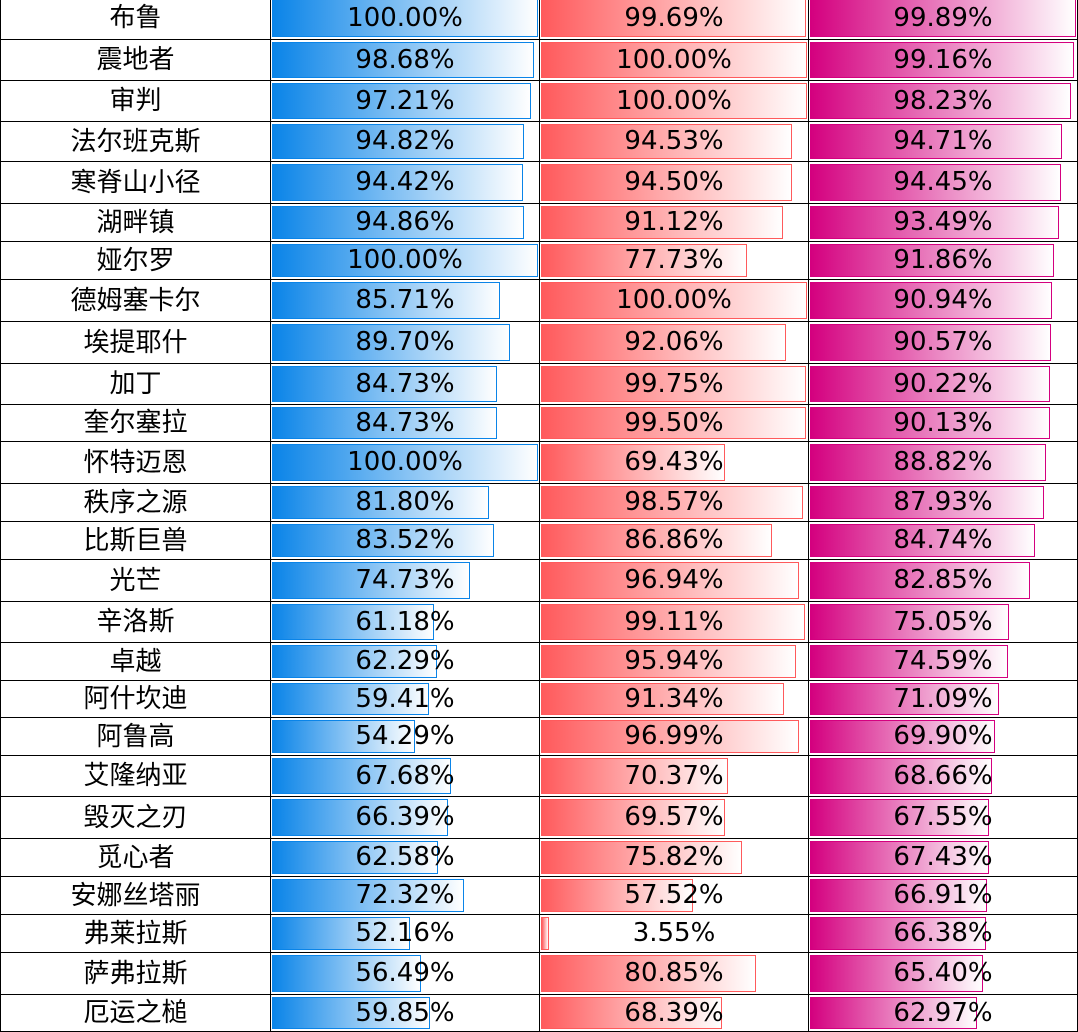 Image resolution: width=1078 pixels, height=1032 pixels. What do you see at coordinates (135, 60) in the screenshot?
I see `server-name-cell: 震地者` at bounding box center [135, 60].